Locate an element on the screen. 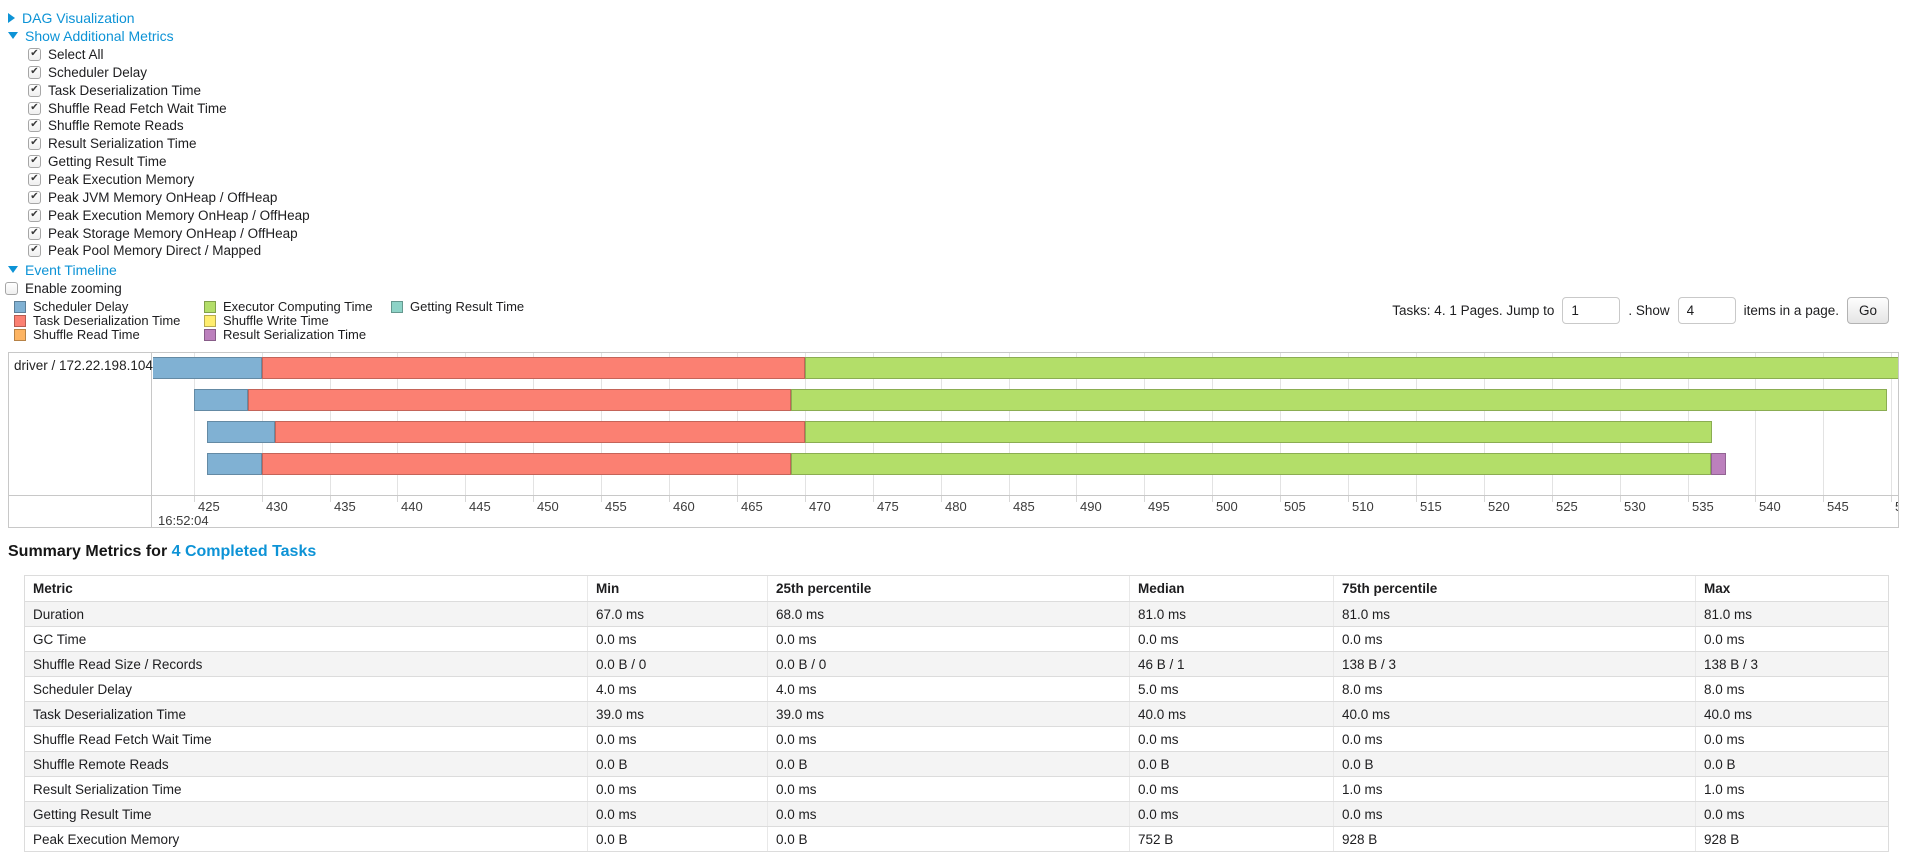 Image resolution: width=1907 pixels, height=865 pixels. metric-checkbox-item: ✔ Scheduler Delay is located at coordinates (87, 72).